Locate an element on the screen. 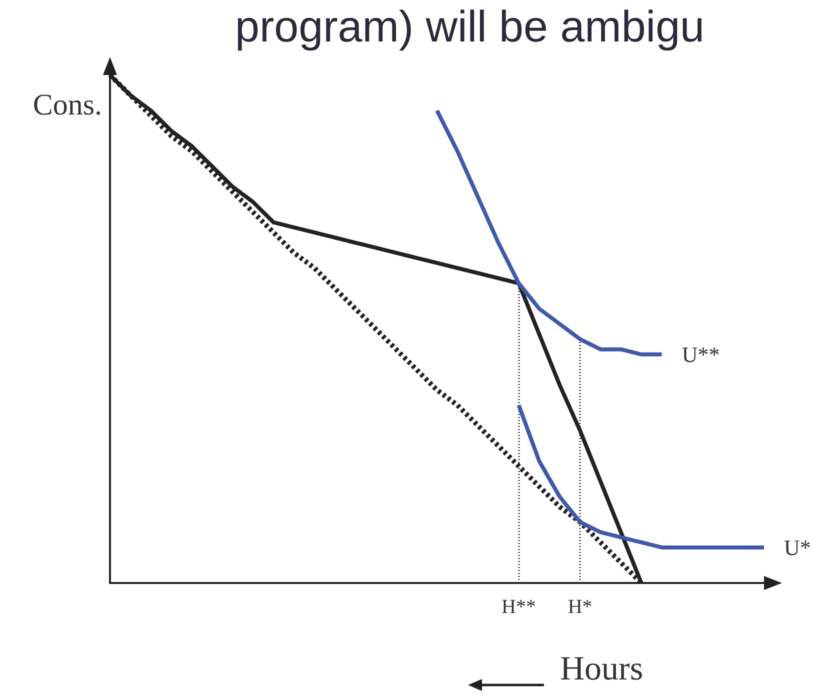 The width and height of the screenshot is (839, 696). series-label: U* is located at coordinates (797, 547).